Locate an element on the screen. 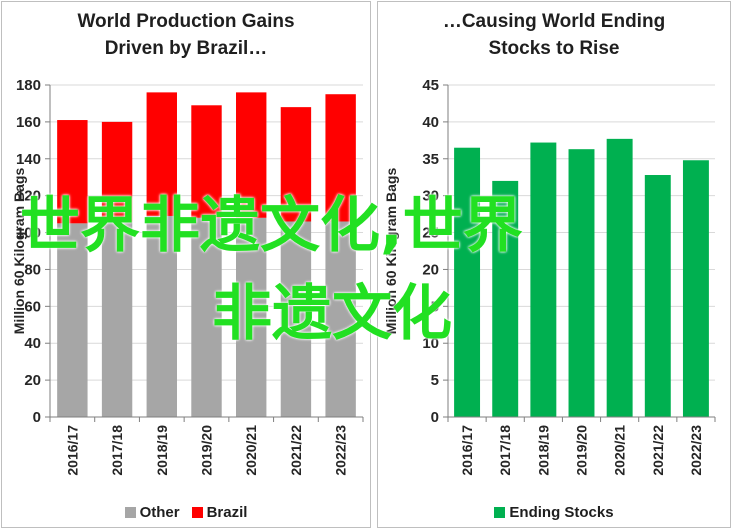 This screenshot has height=530, width=733. stocks-chart-title-line-2: Stocks to Rise is located at coordinates (554, 48).